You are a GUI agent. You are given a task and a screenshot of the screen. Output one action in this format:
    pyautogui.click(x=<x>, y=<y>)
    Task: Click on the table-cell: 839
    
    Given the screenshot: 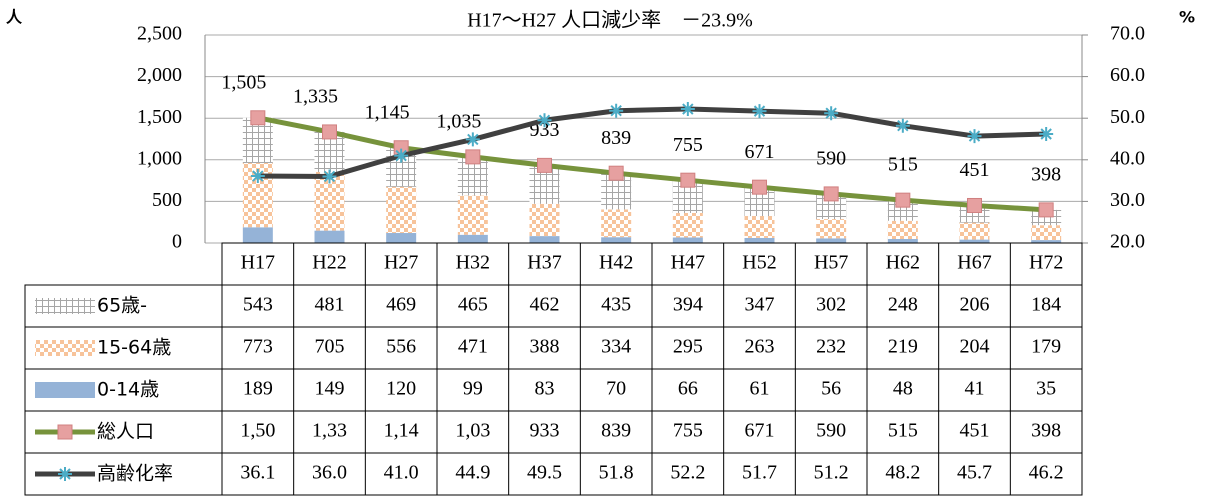 What is the action you would take?
    pyautogui.click(x=616, y=431)
    